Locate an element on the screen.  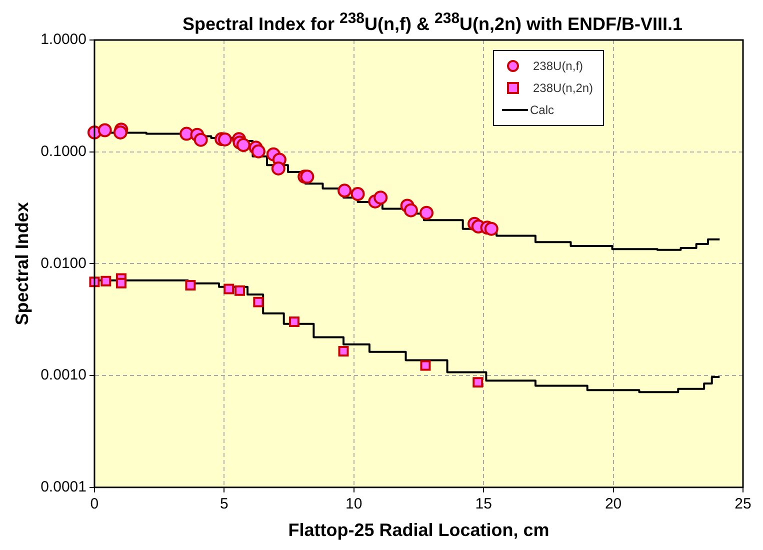
legend-label: 238U(n,2n) is located at coordinates (563, 88).